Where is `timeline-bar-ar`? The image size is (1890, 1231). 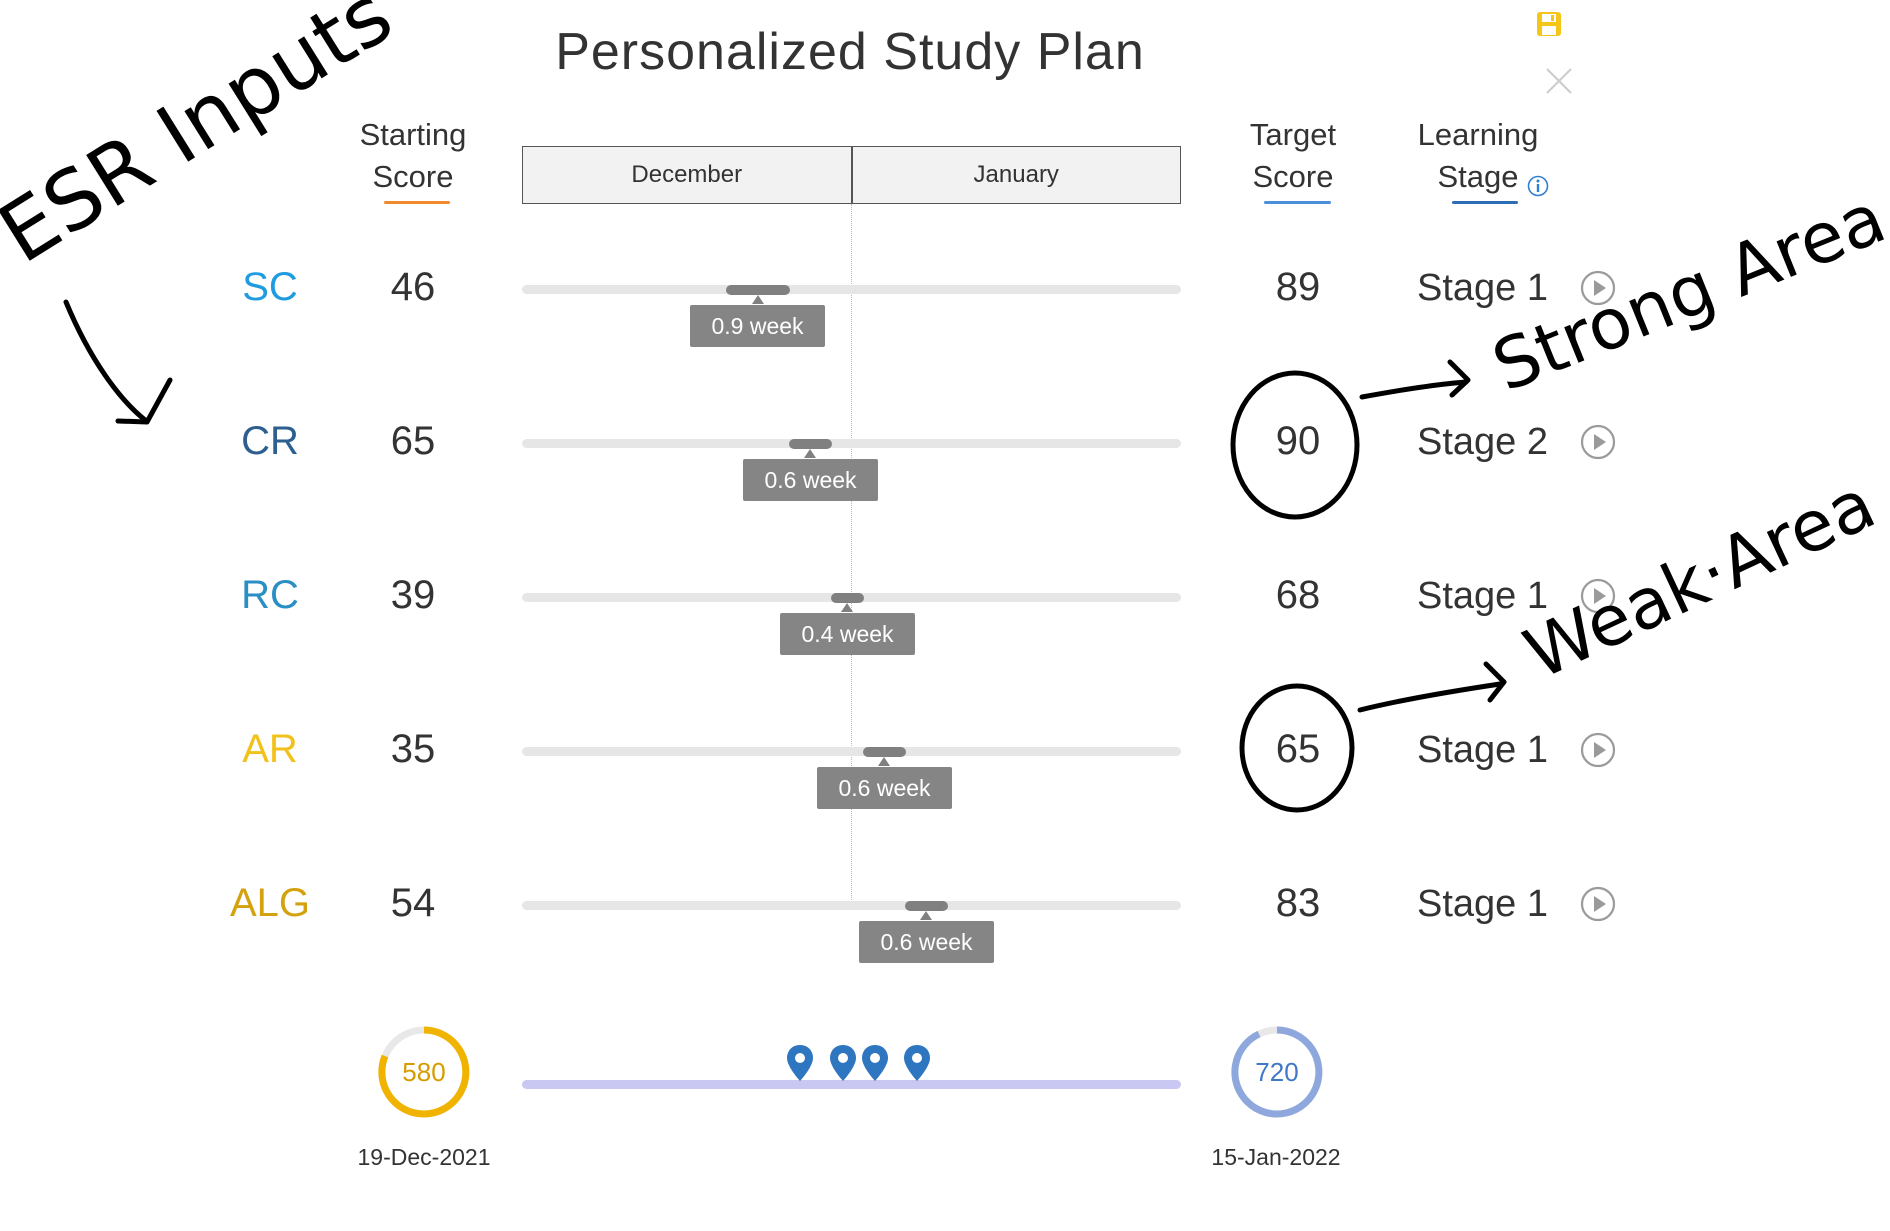
timeline-bar-ar is located at coordinates (884, 752).